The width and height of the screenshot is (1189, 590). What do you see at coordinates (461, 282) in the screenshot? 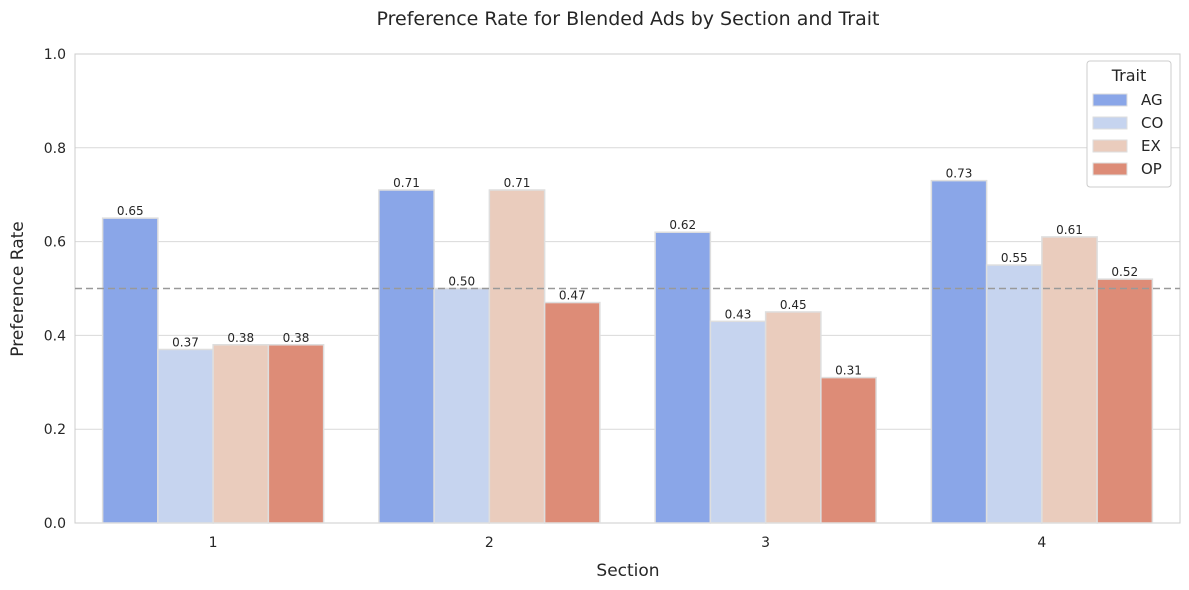
I see `bar-value-label: 0.50` at bounding box center [461, 282].